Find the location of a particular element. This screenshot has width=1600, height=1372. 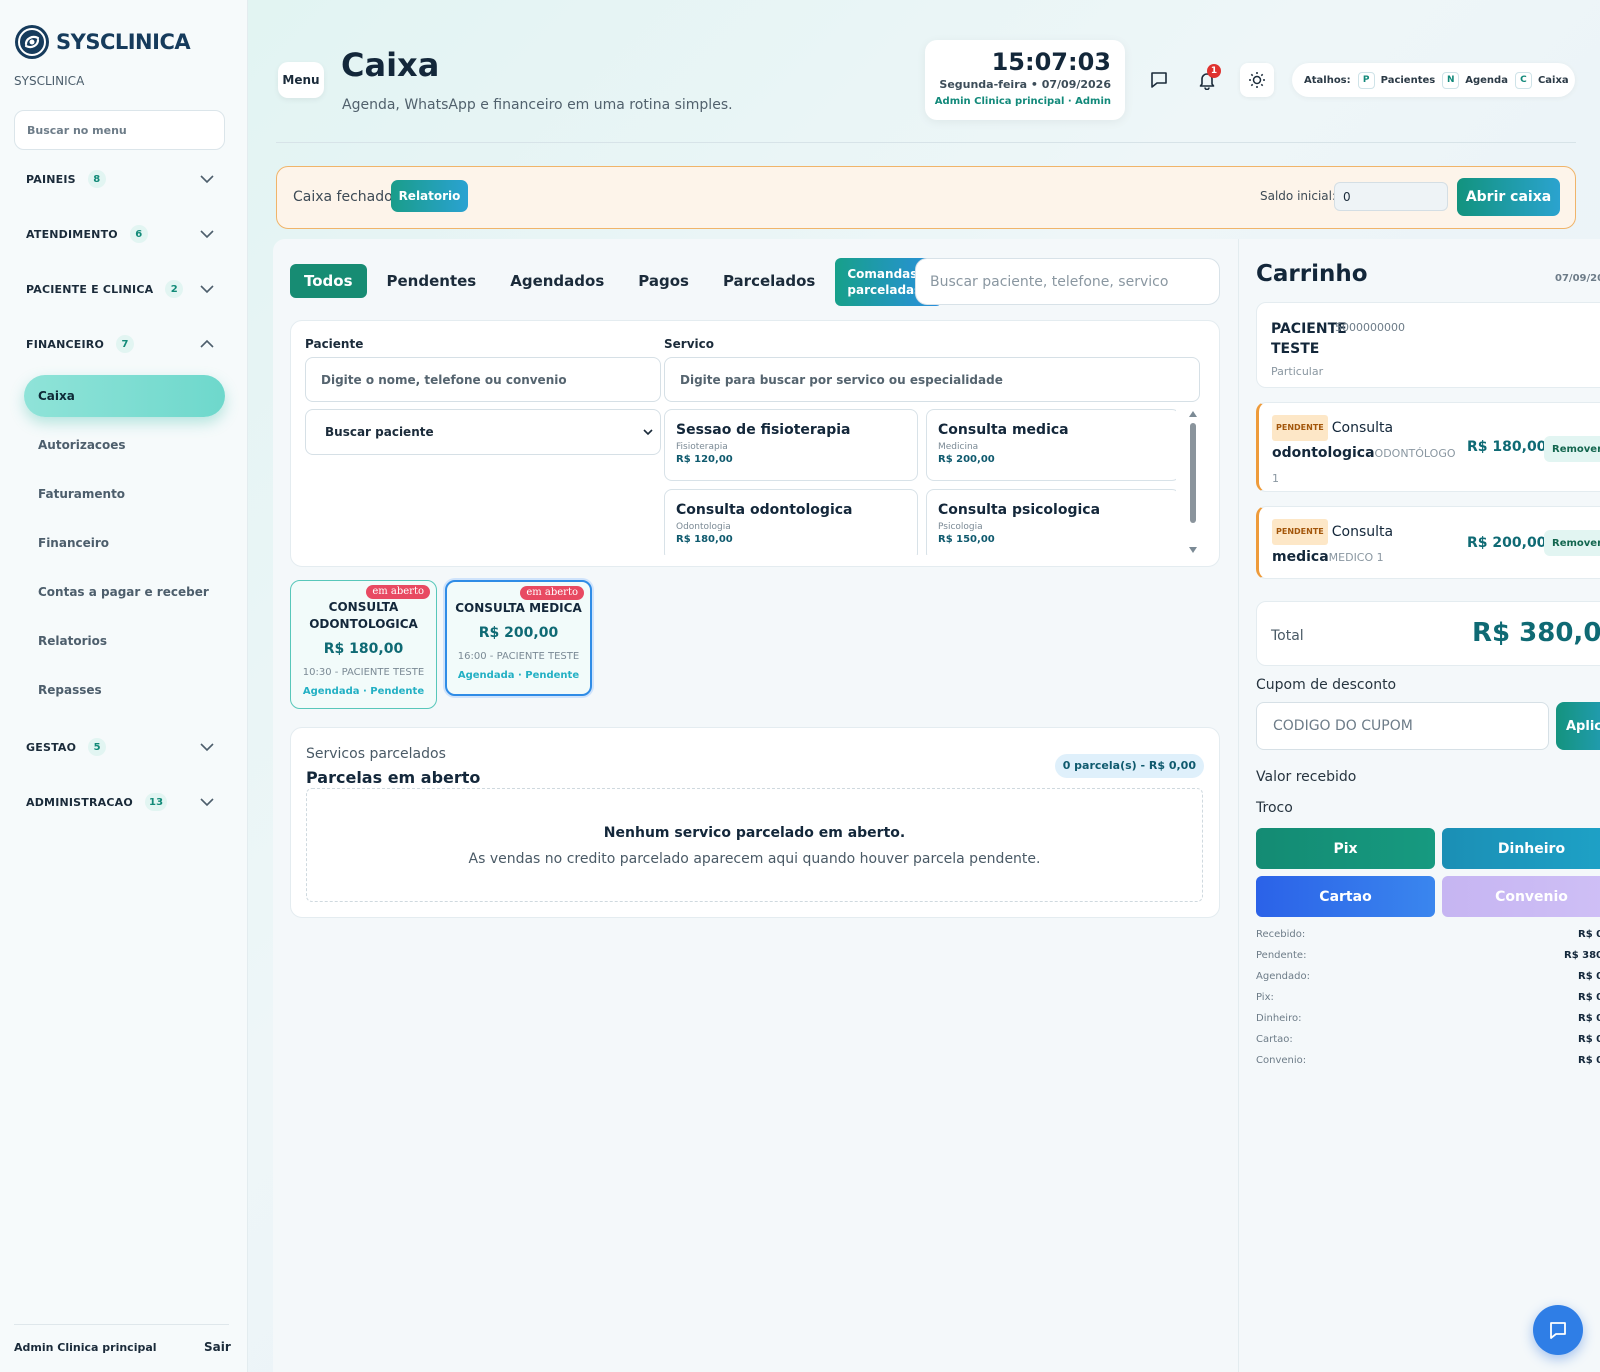

pay-pix-button: Pix is located at coordinates (1345, 848).